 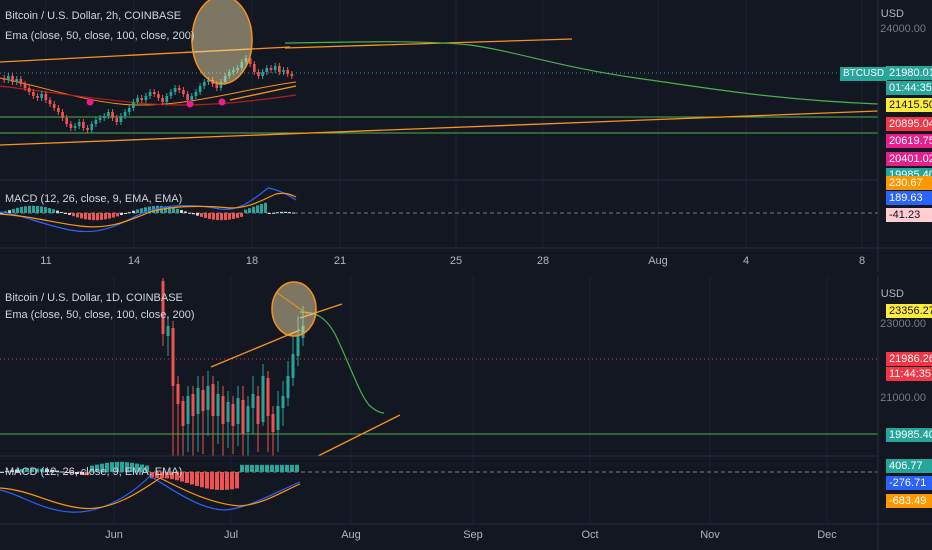 What do you see at coordinates (903, 29) in the screenshot?
I see `top-price-level: 24000.00` at bounding box center [903, 29].